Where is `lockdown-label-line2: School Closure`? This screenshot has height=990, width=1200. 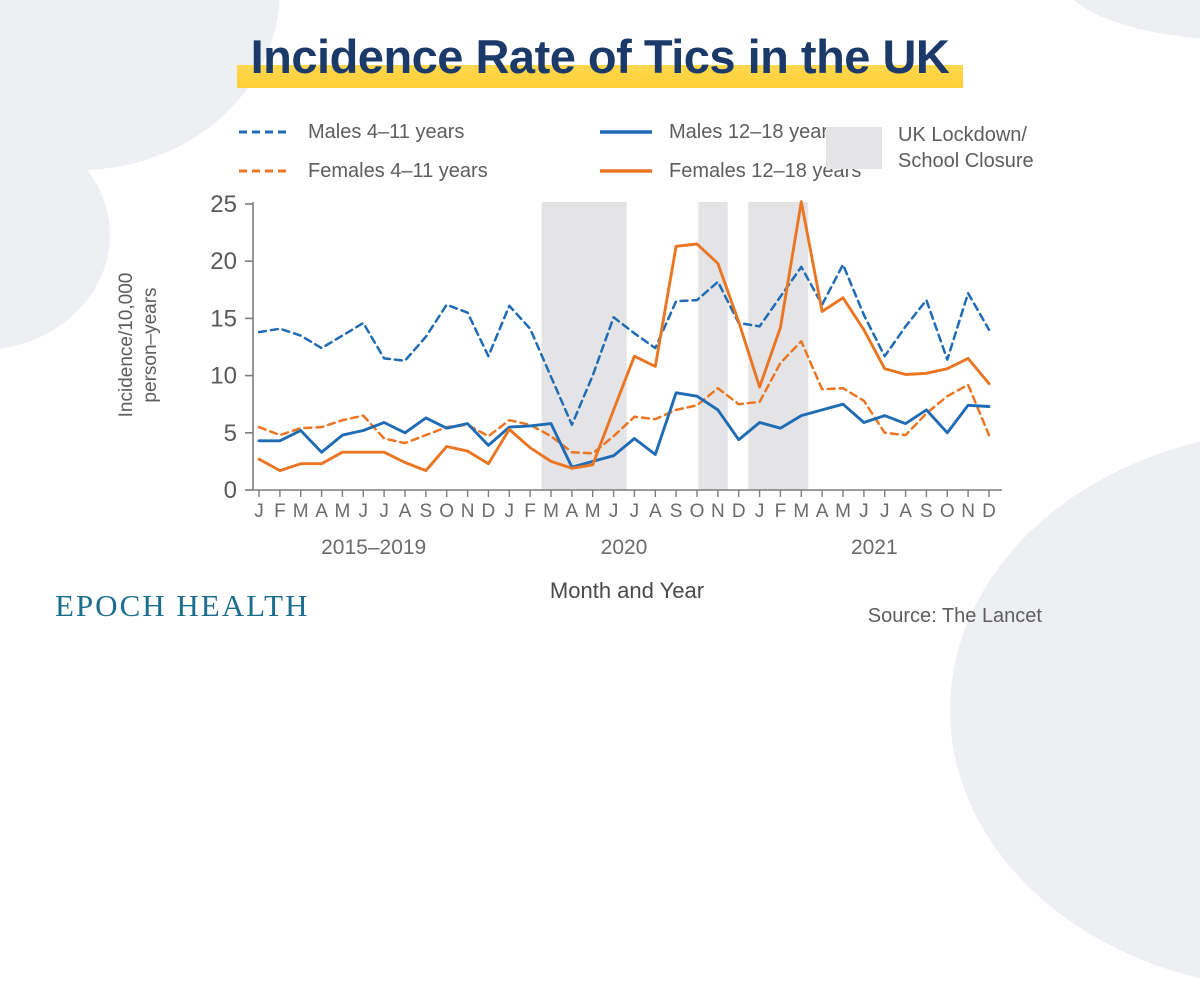 lockdown-label-line2: School Closure is located at coordinates (966, 161).